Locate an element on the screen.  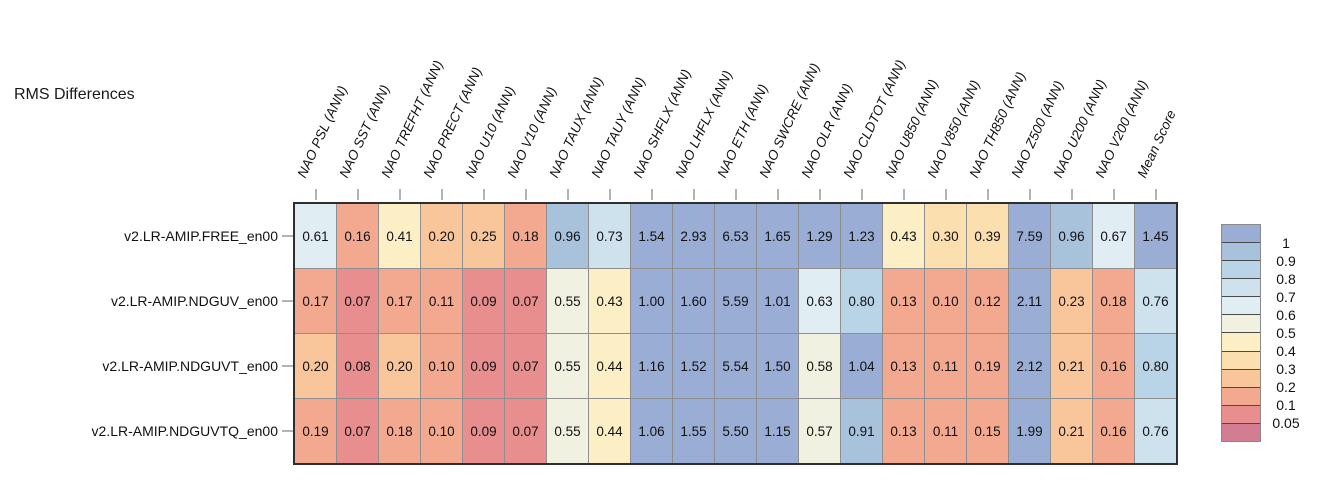
heatmap-cell: 0.30 is located at coordinates (945, 236).